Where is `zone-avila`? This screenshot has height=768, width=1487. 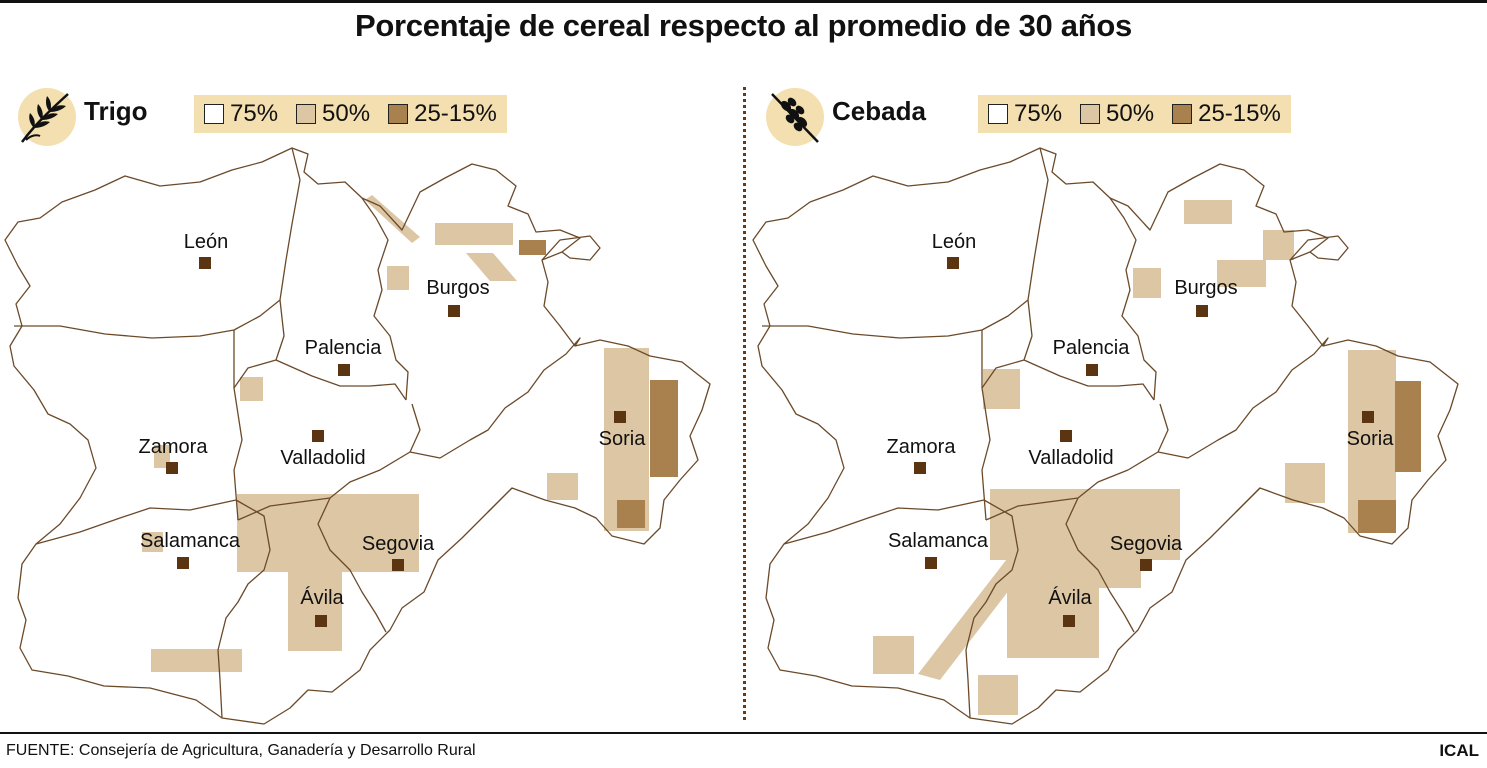
zone-avila is located at coordinates (315, 608).